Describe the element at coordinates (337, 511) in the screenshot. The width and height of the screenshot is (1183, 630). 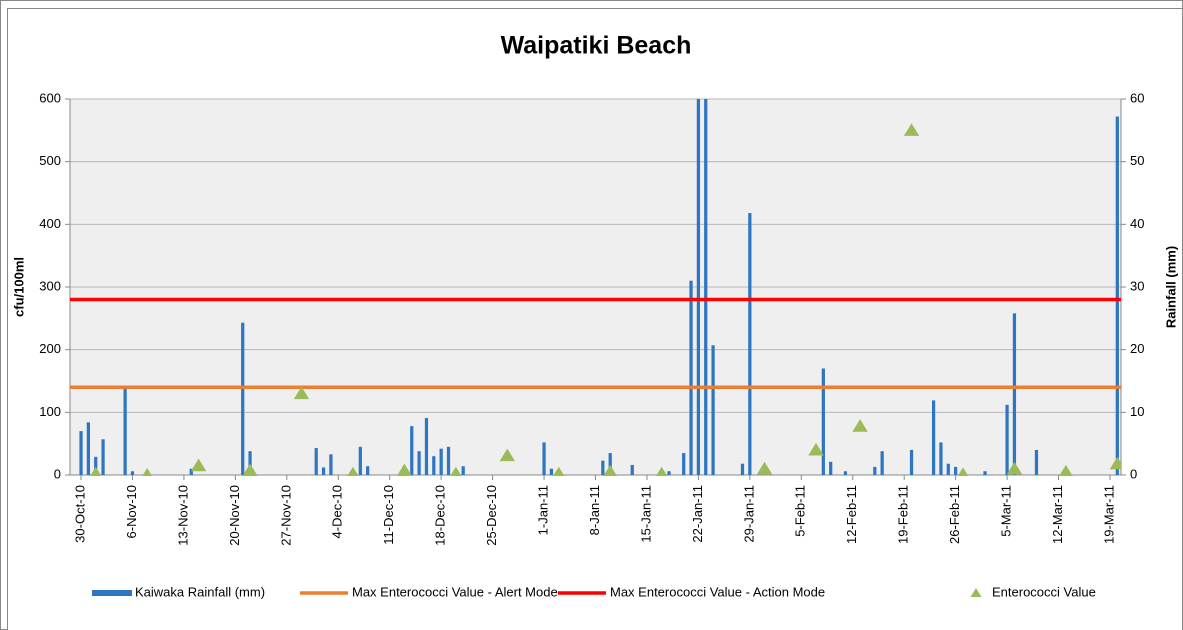
I see `x-tick-label: 4-Dec-10` at that location.